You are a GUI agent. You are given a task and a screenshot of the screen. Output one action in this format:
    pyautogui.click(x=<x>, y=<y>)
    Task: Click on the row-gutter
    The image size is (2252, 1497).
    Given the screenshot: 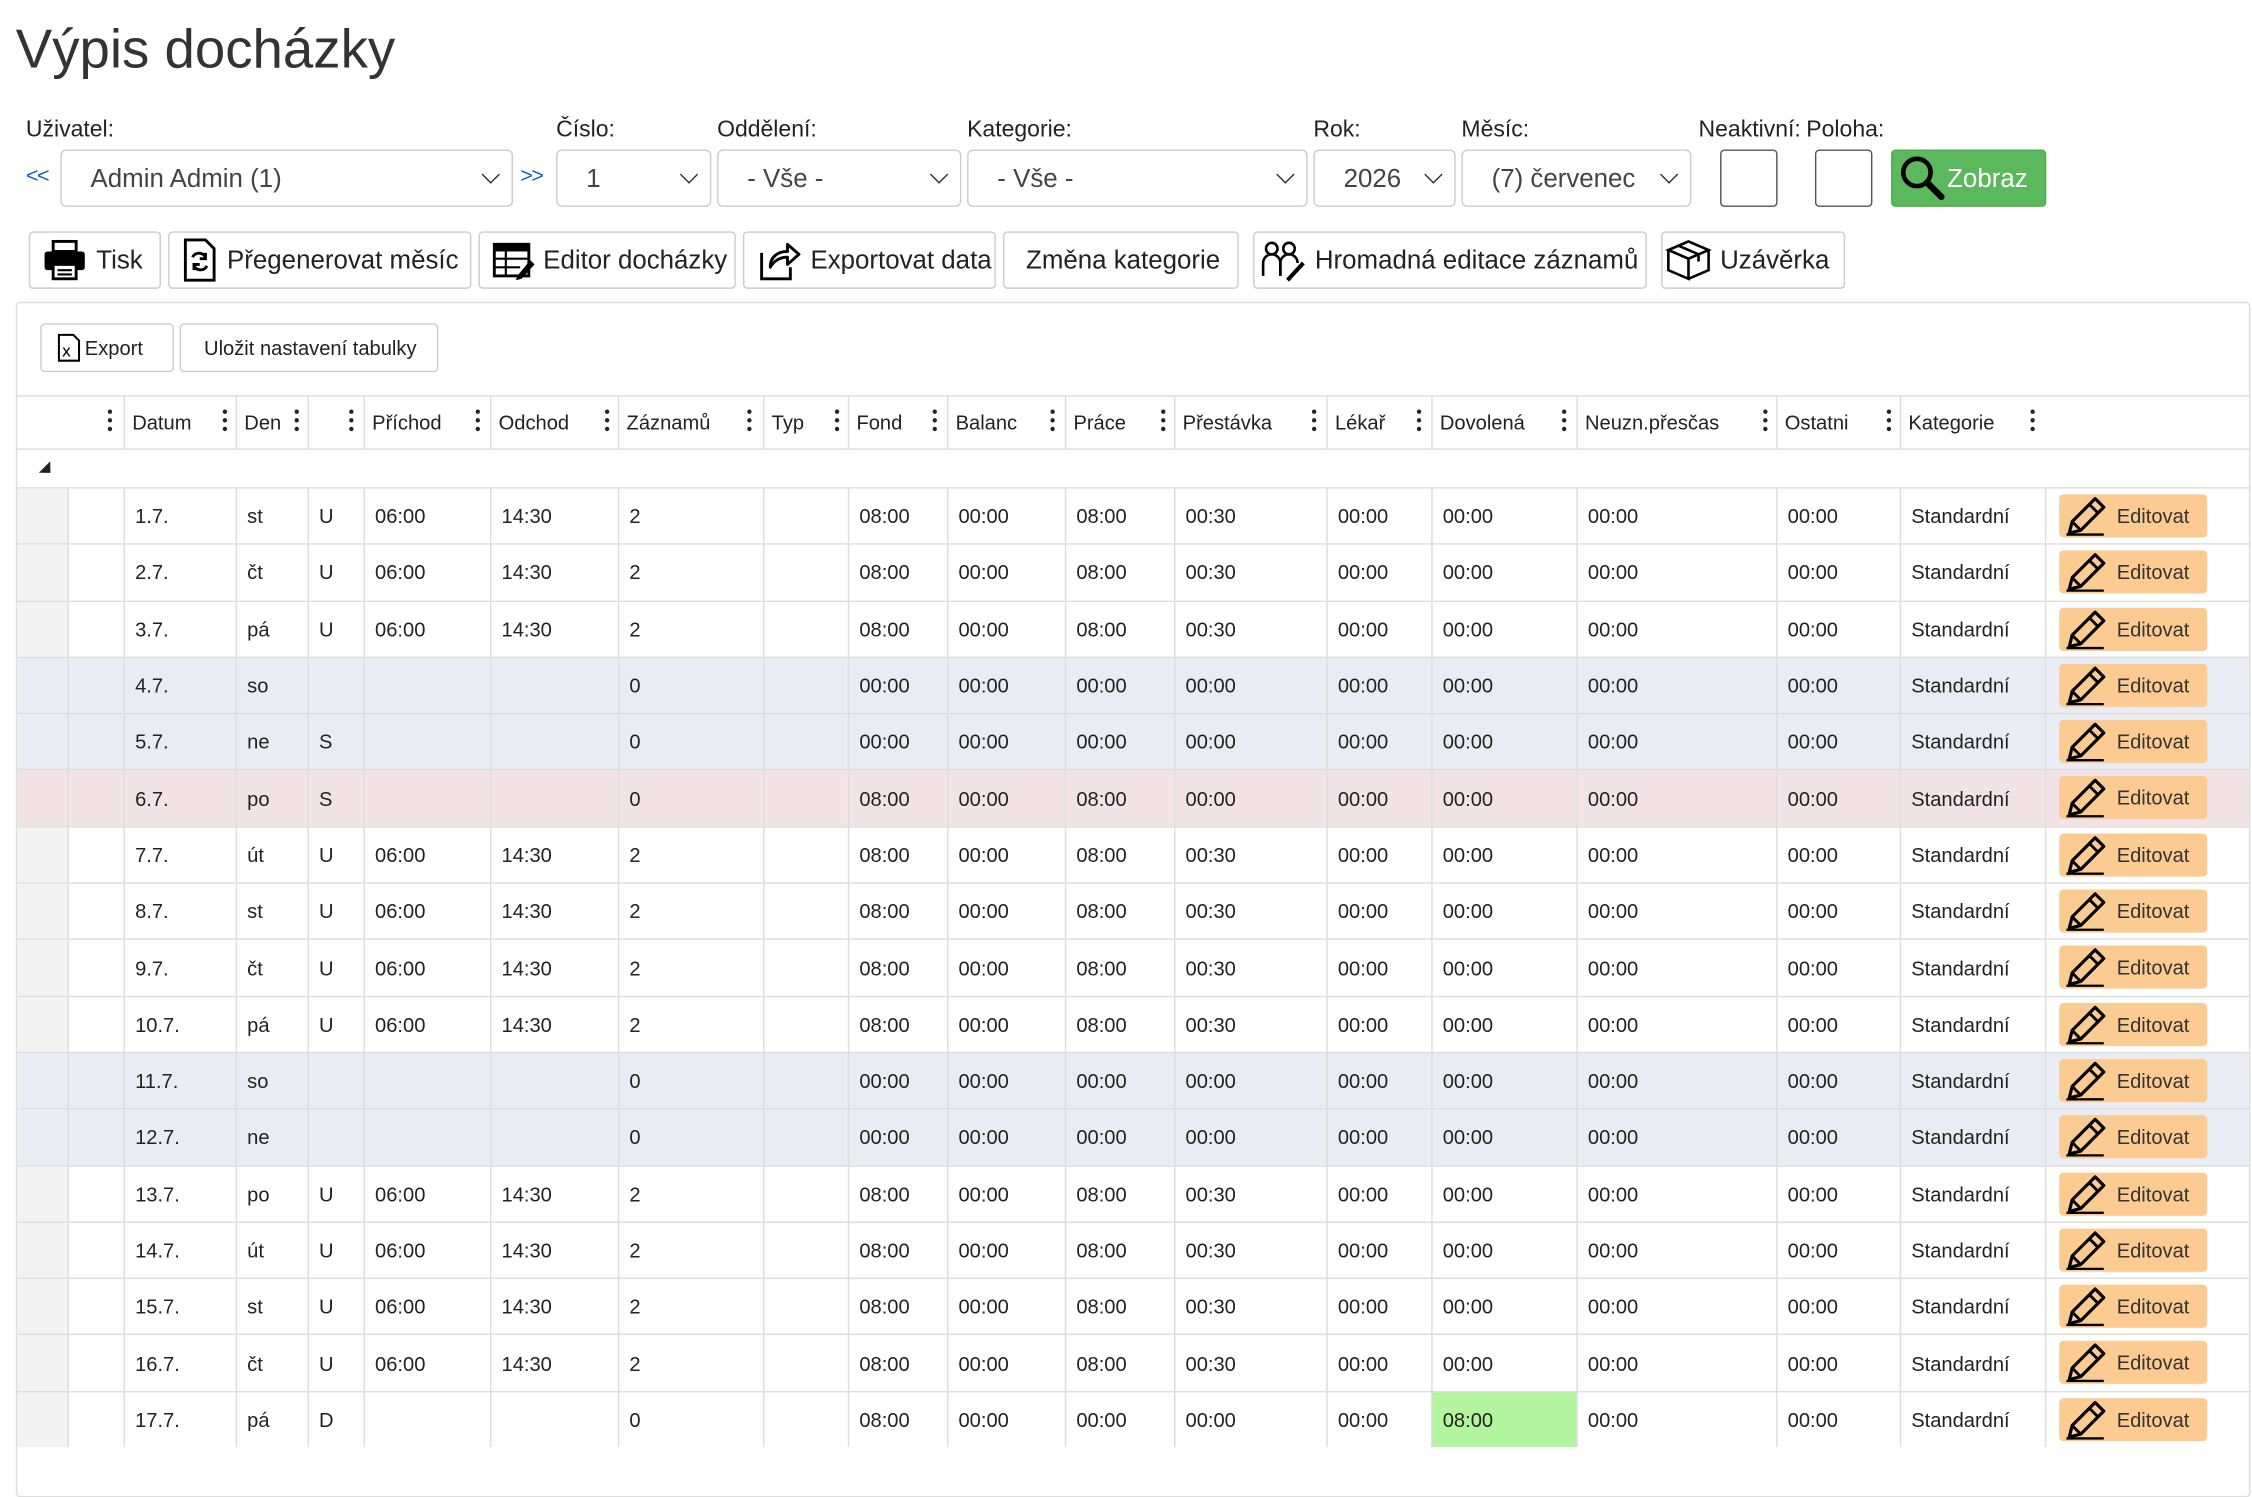 What is the action you would take?
    pyautogui.click(x=42, y=1250)
    